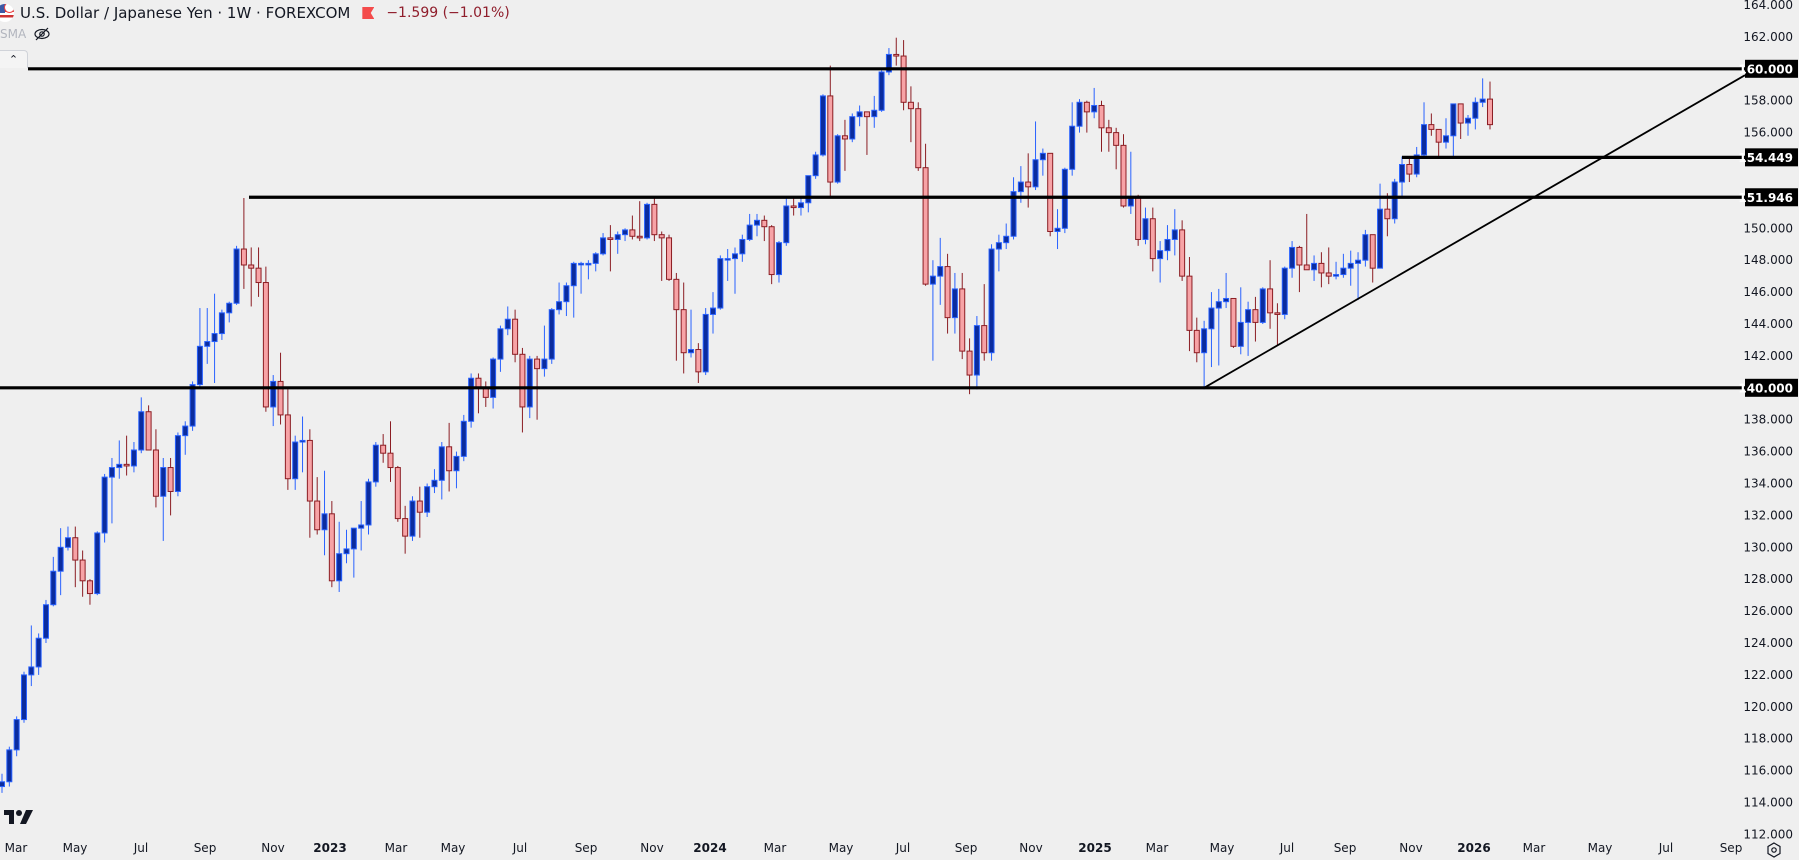 This screenshot has height=860, width=1799. I want to click on price-tick-label: 150.000, so click(1768, 228).